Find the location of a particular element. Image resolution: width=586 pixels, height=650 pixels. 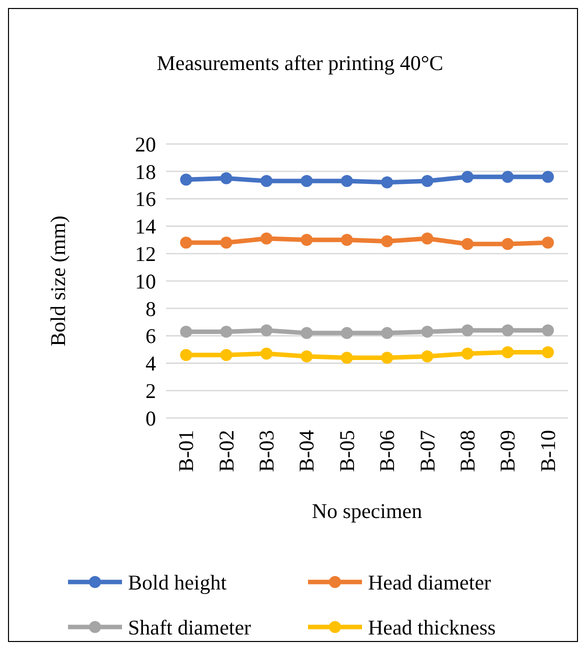

x-tick-label: B-05 is located at coordinates (346, 451).